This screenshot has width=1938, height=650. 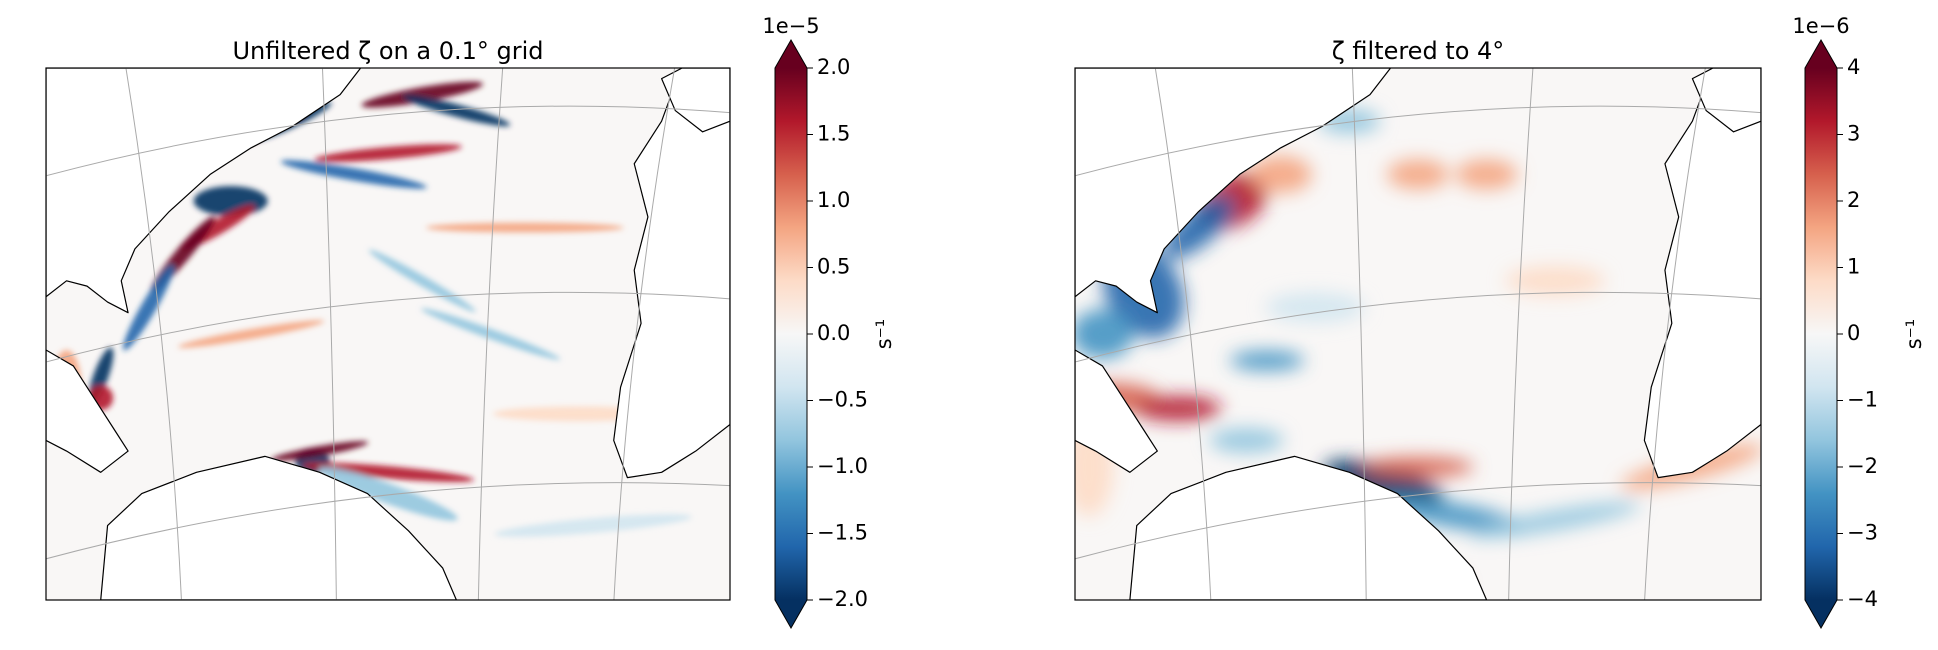 I want to click on colorbar-tick-label: −0.5, so click(x=842, y=400).